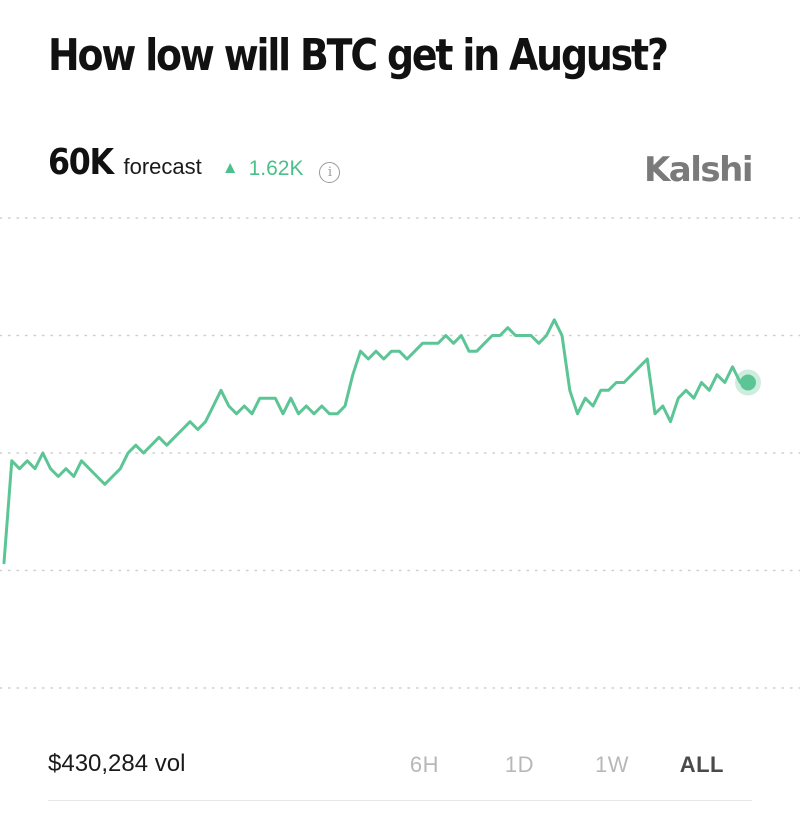 This screenshot has height=820, width=800. I want to click on brand-logo: Kalshi, so click(698, 170).